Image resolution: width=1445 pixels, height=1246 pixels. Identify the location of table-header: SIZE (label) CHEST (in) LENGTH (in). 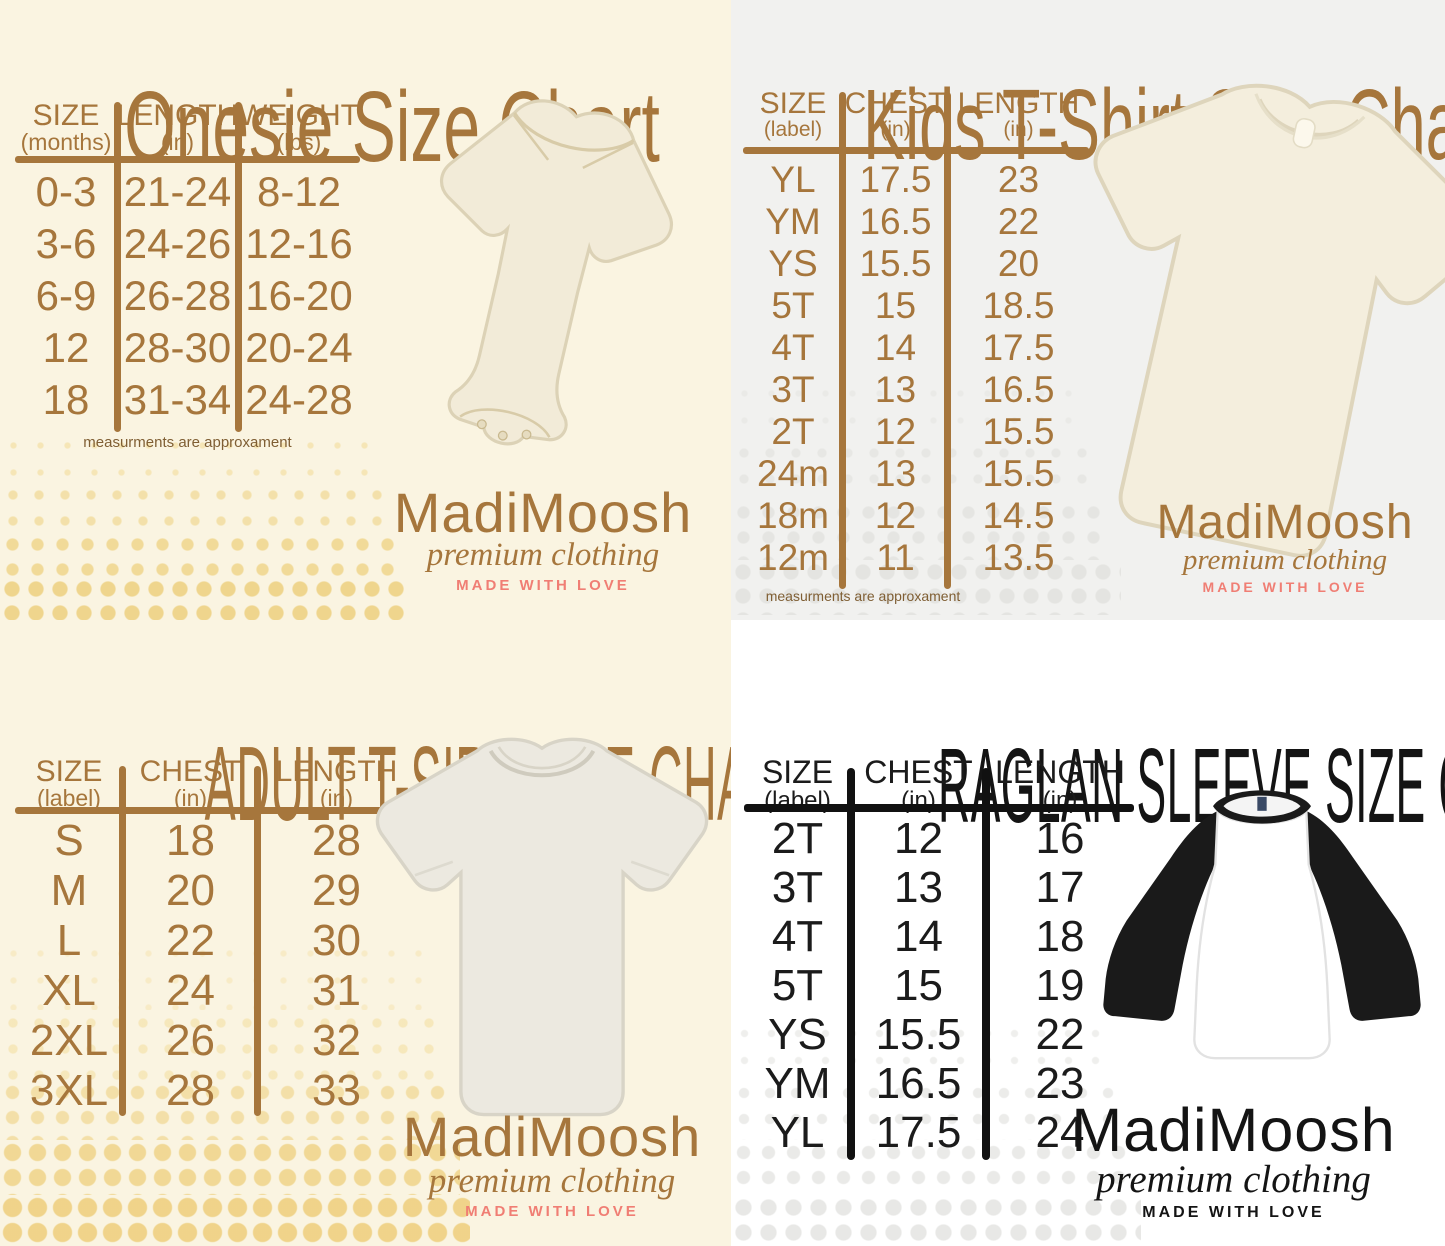
(939, 784).